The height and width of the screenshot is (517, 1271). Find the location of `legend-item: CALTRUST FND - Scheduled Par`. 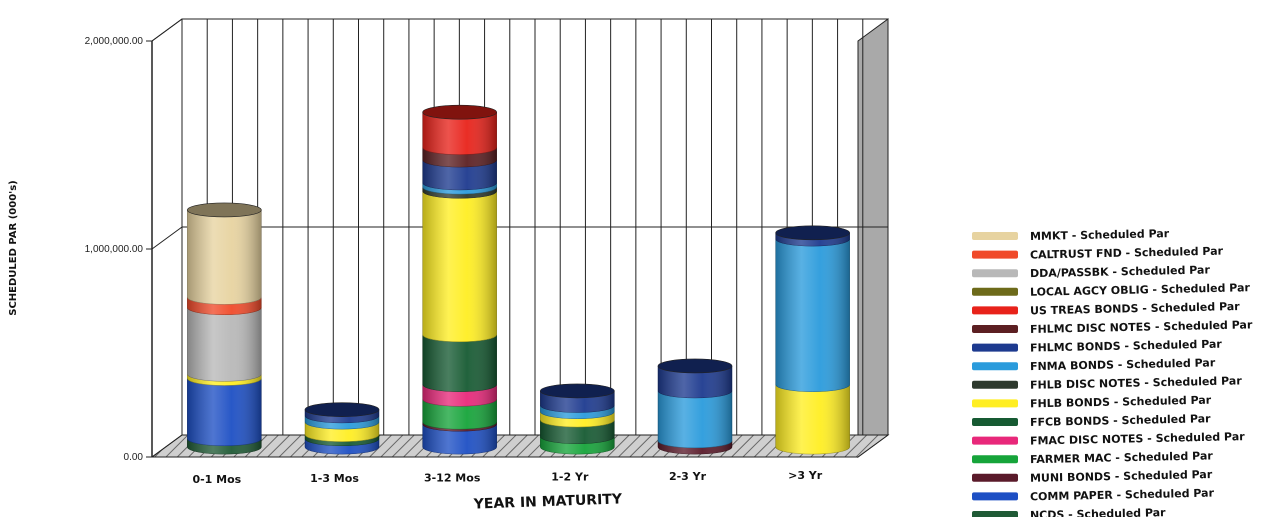

legend-item: CALTRUST FND - Scheduled Par is located at coordinates (1098, 253).